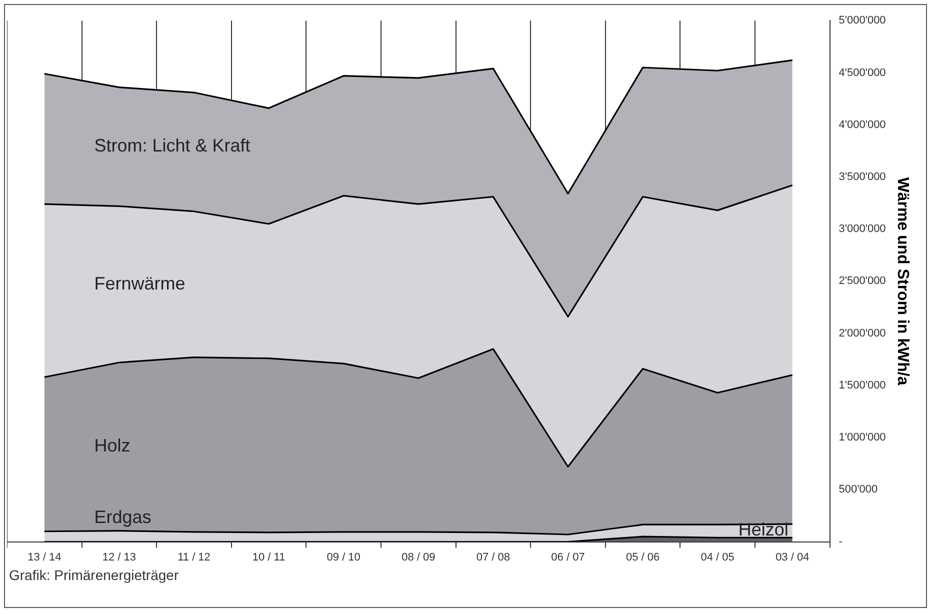 The width and height of the screenshot is (933, 614). What do you see at coordinates (862, 176) in the screenshot?
I see `y-tick-label: 3'500'000` at bounding box center [862, 176].